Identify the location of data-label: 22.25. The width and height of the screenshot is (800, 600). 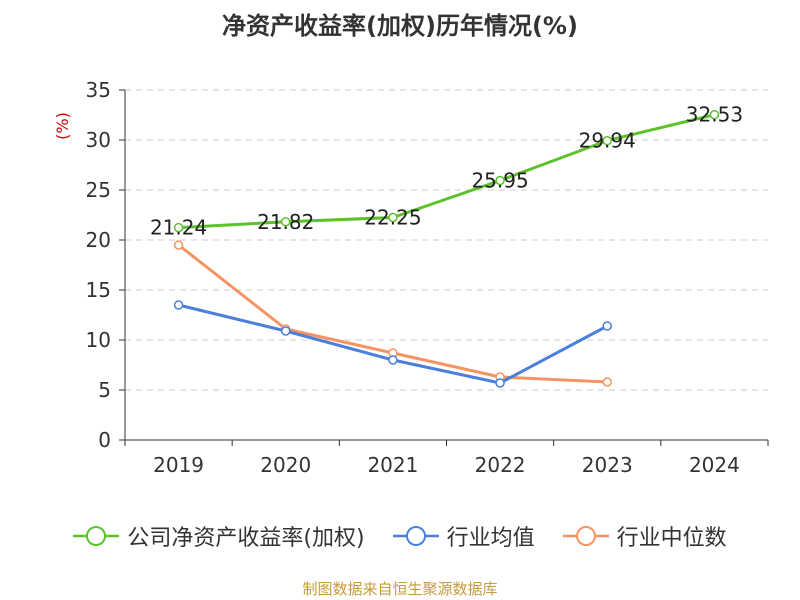
(392, 218).